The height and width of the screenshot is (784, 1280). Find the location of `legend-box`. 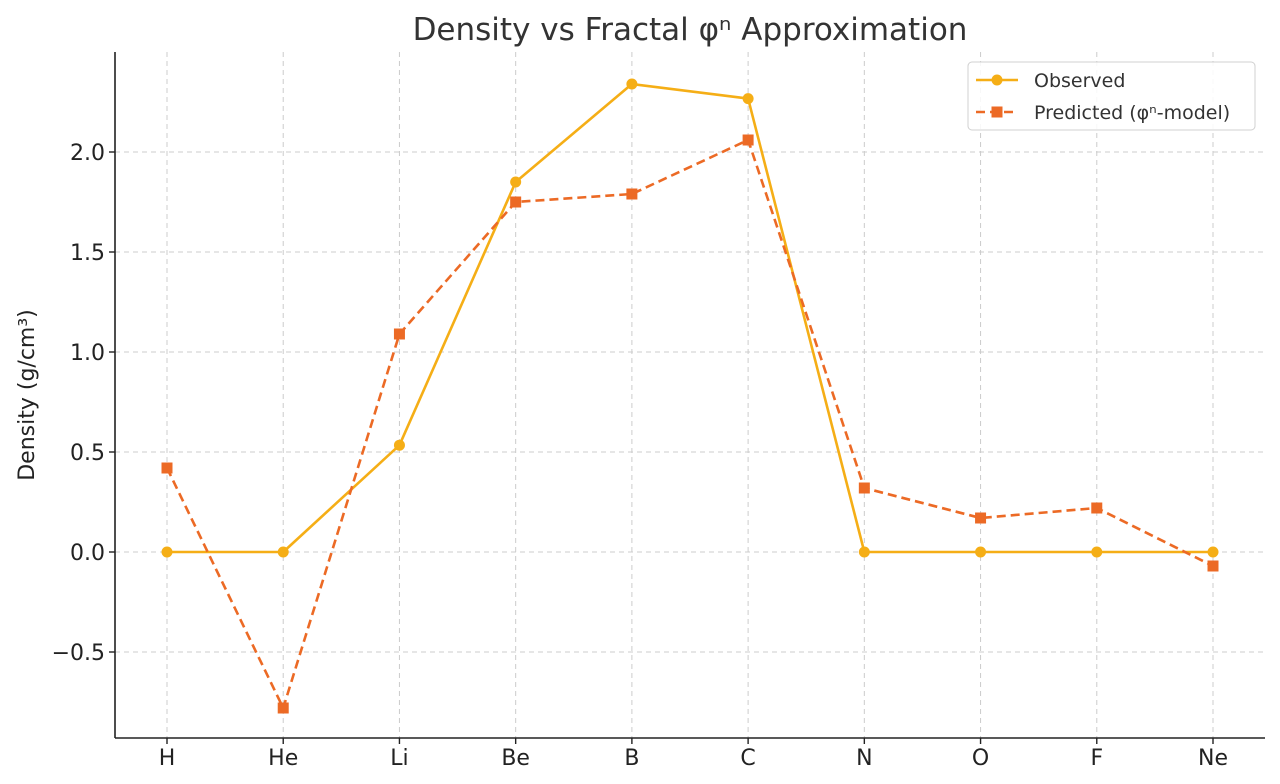

legend-box is located at coordinates (1111, 96).